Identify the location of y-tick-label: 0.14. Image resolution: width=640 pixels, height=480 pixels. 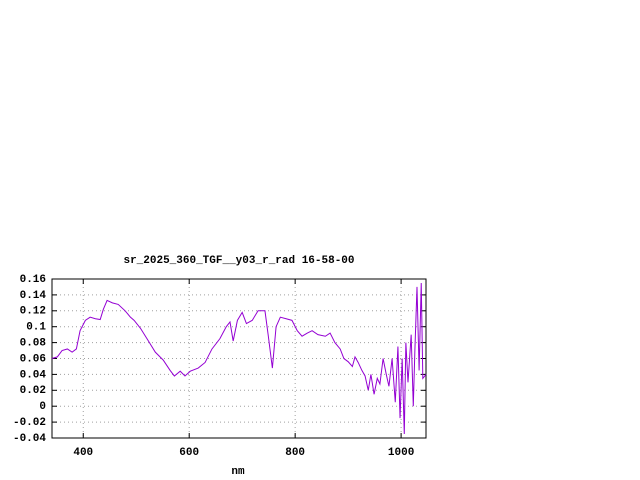
(33, 296).